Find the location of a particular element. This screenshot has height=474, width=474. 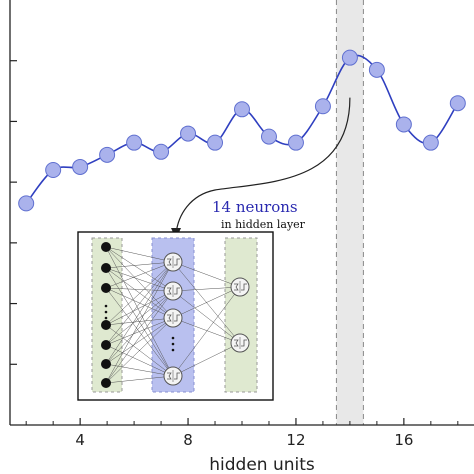

output-neuron-0-step-icon is located at coordinates (244, 287).